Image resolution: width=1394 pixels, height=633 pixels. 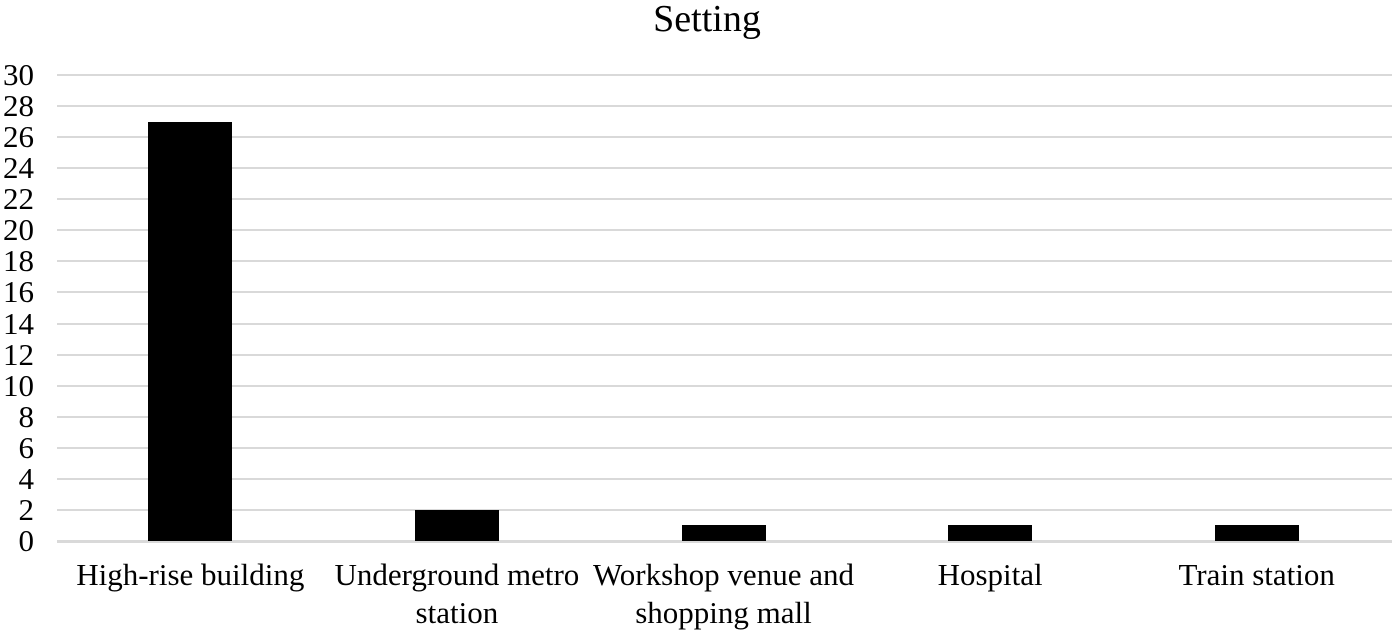 What do you see at coordinates (990, 574) in the screenshot?
I see `x-category-label: Hospital` at bounding box center [990, 574].